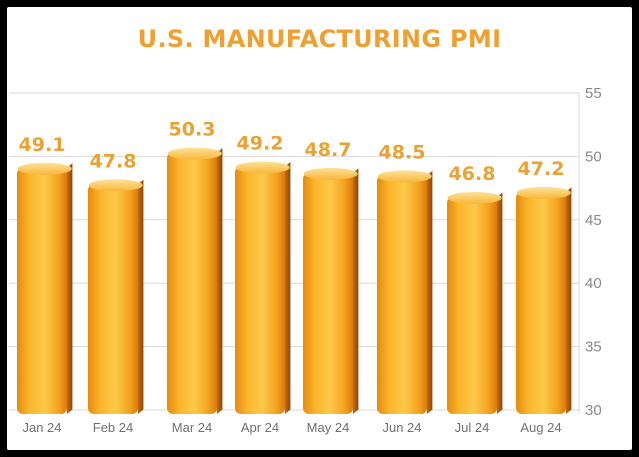  I want to click on y-tick-label: 55, so click(593, 93).